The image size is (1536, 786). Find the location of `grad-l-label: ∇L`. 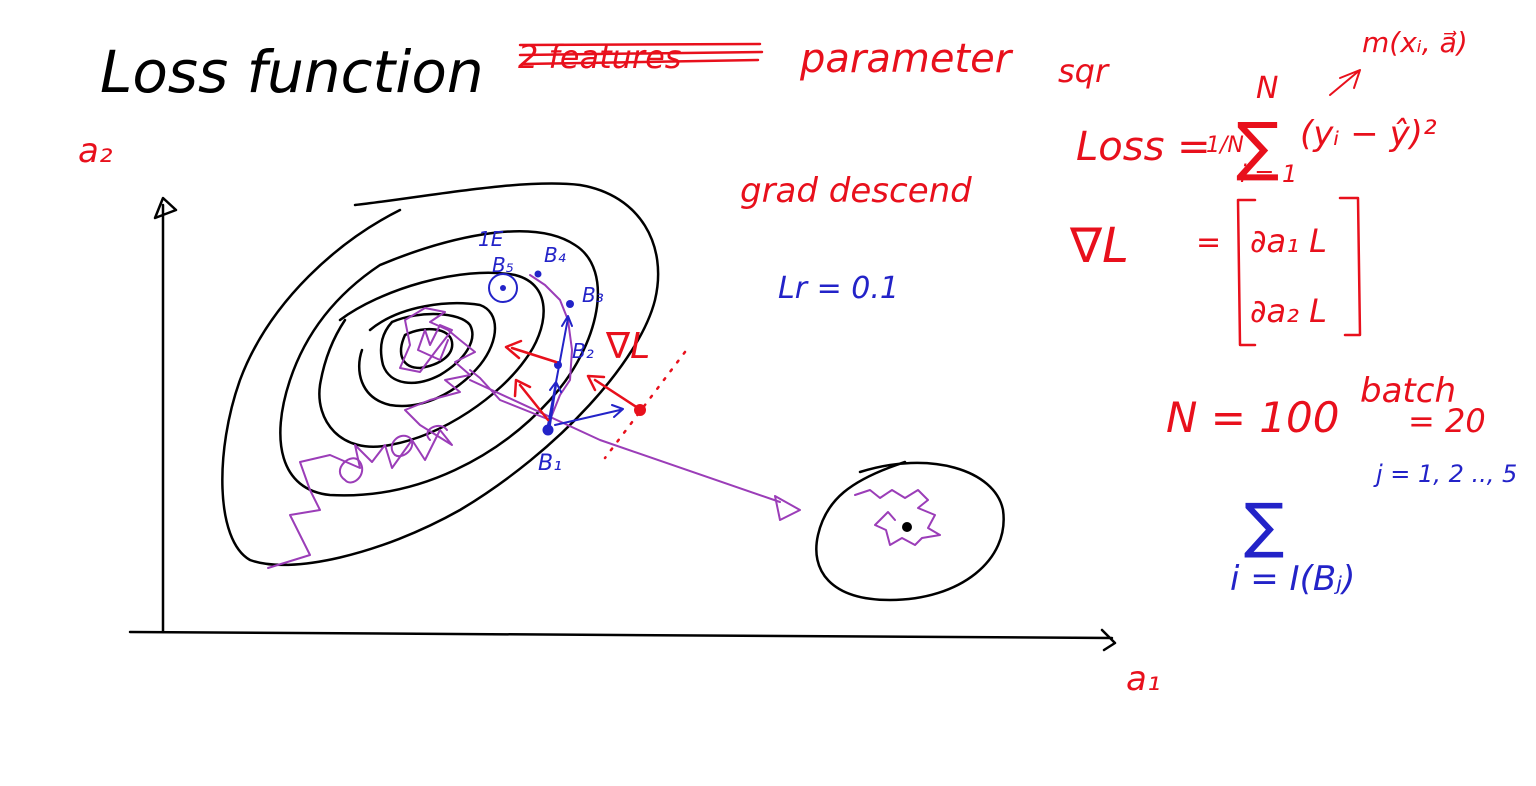

grad-l-label: ∇L is located at coordinates (627, 346).